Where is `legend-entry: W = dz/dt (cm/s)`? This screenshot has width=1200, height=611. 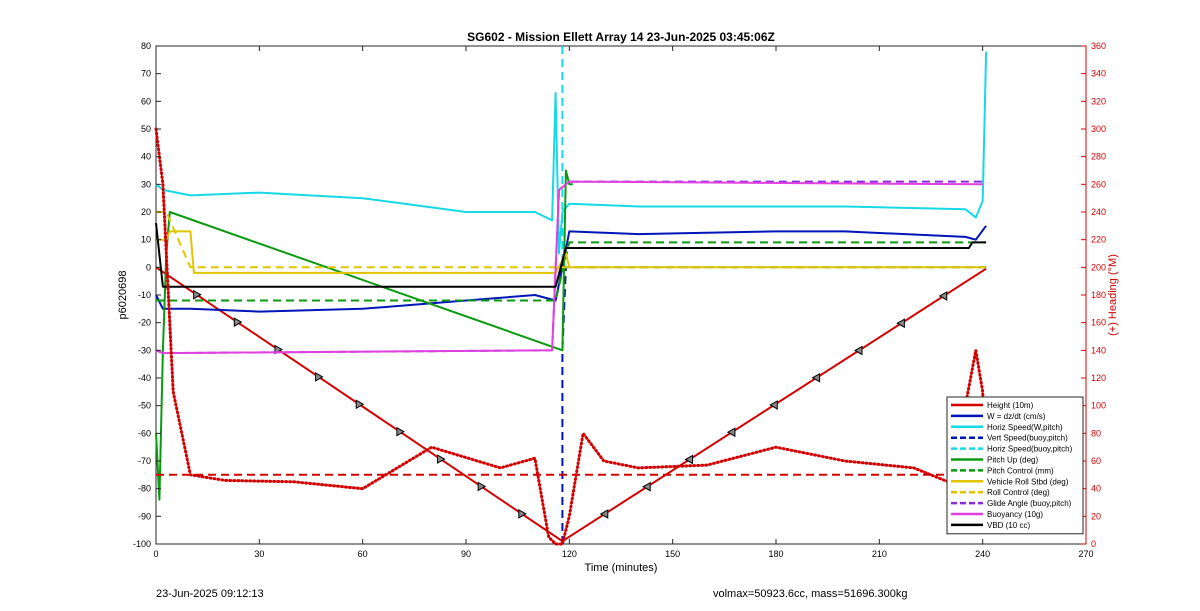
legend-entry: W = dz/dt (cm/s) is located at coordinates (1016, 416).